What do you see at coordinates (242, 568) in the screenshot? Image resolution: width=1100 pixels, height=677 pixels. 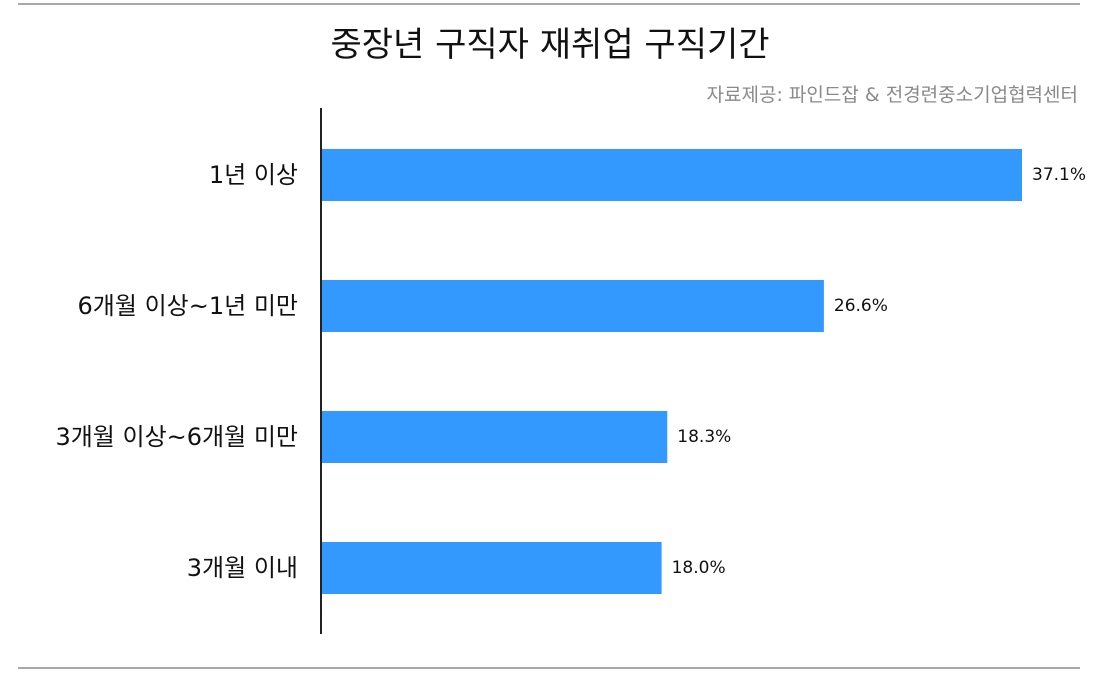 I see `category-label-4: 3개월 이내` at bounding box center [242, 568].